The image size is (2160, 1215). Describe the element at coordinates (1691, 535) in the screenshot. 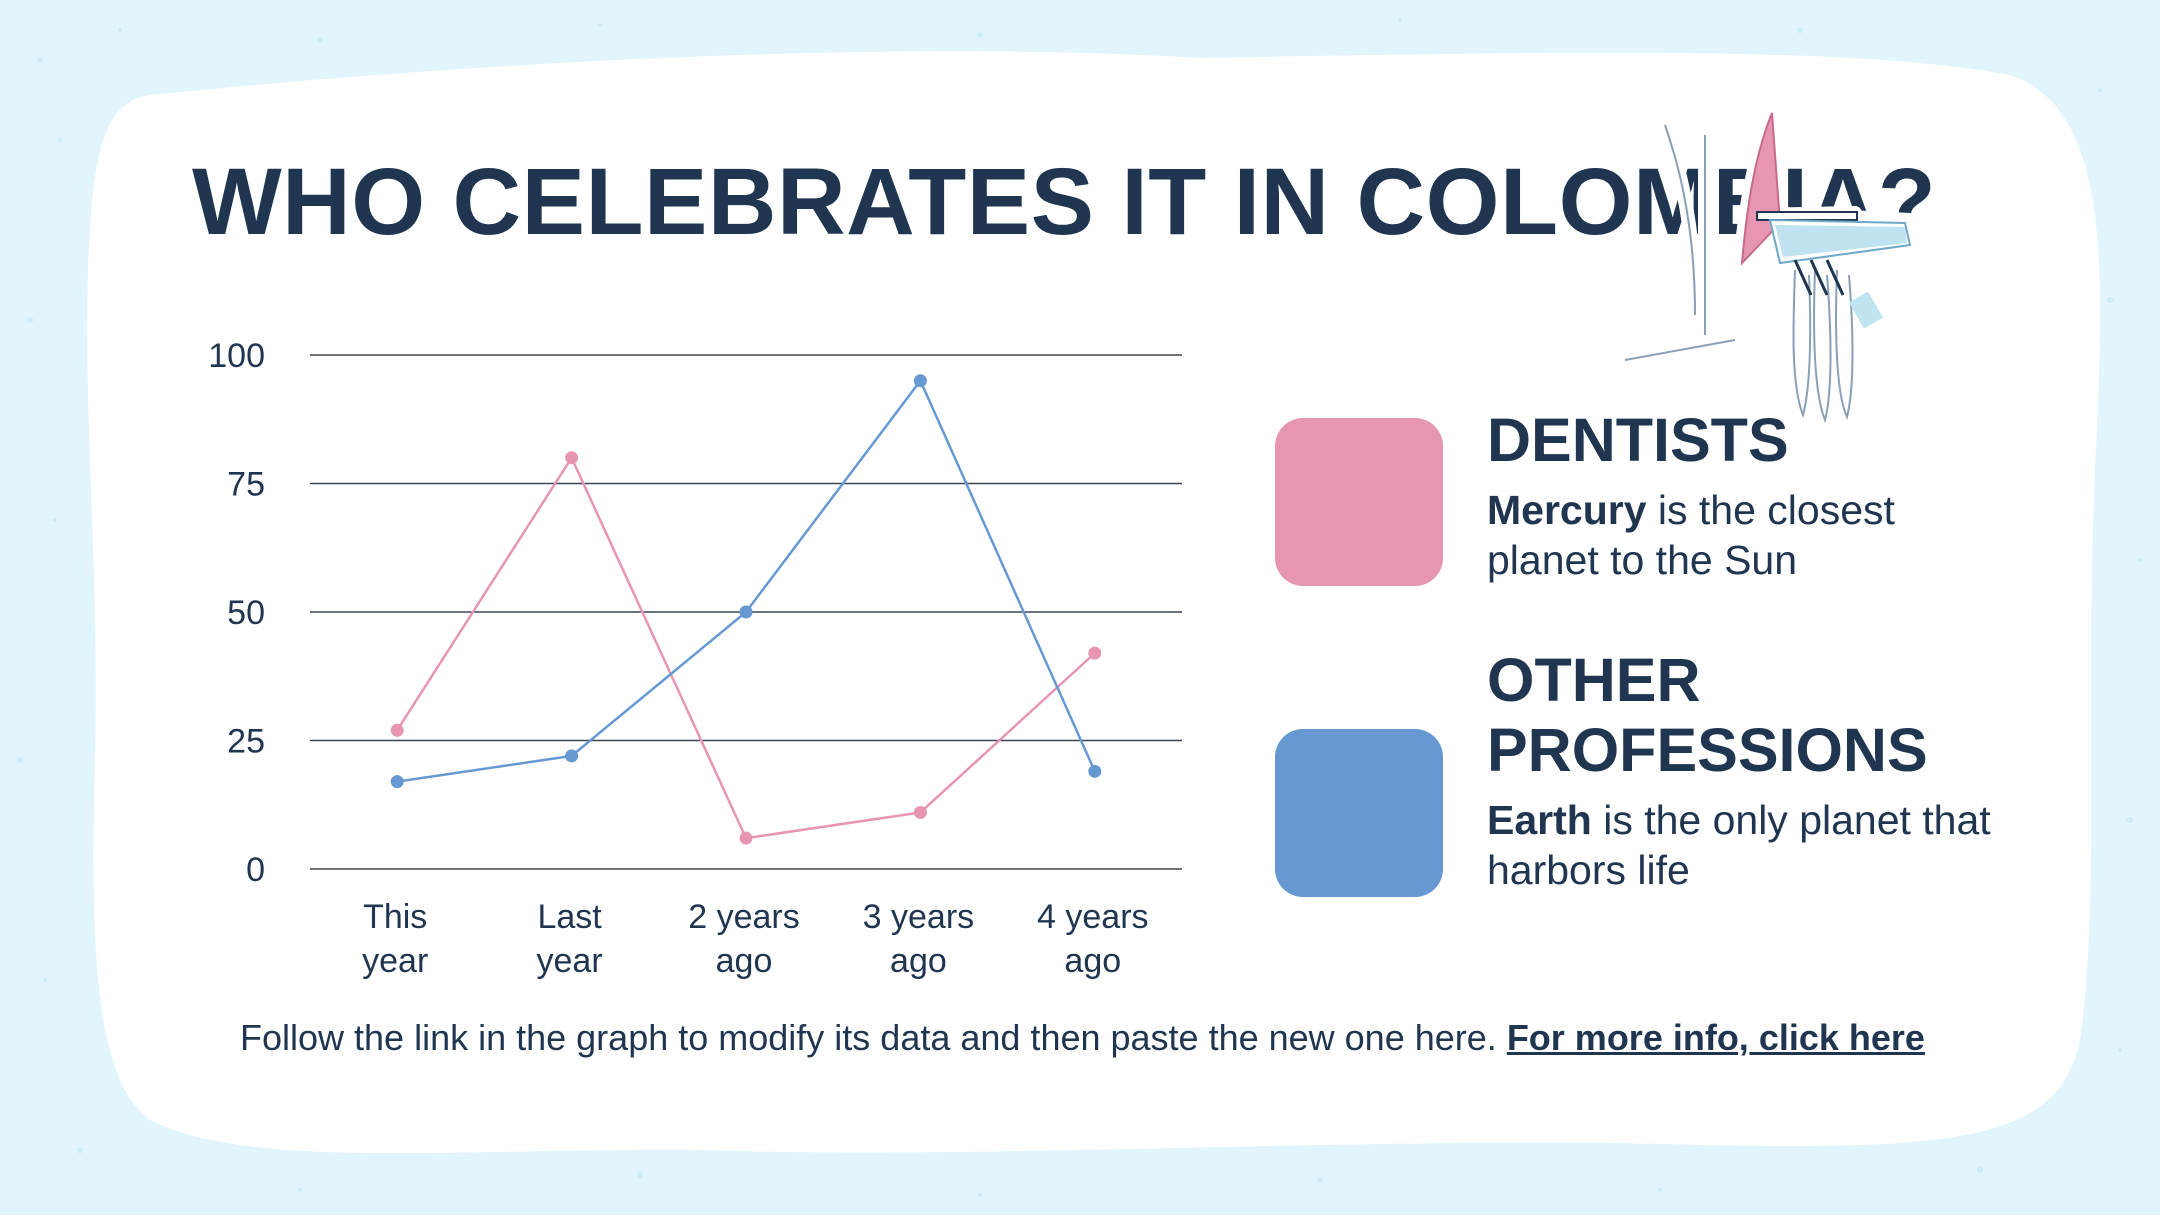

I see `dentists-text: is the closest planet to the Sun` at that location.